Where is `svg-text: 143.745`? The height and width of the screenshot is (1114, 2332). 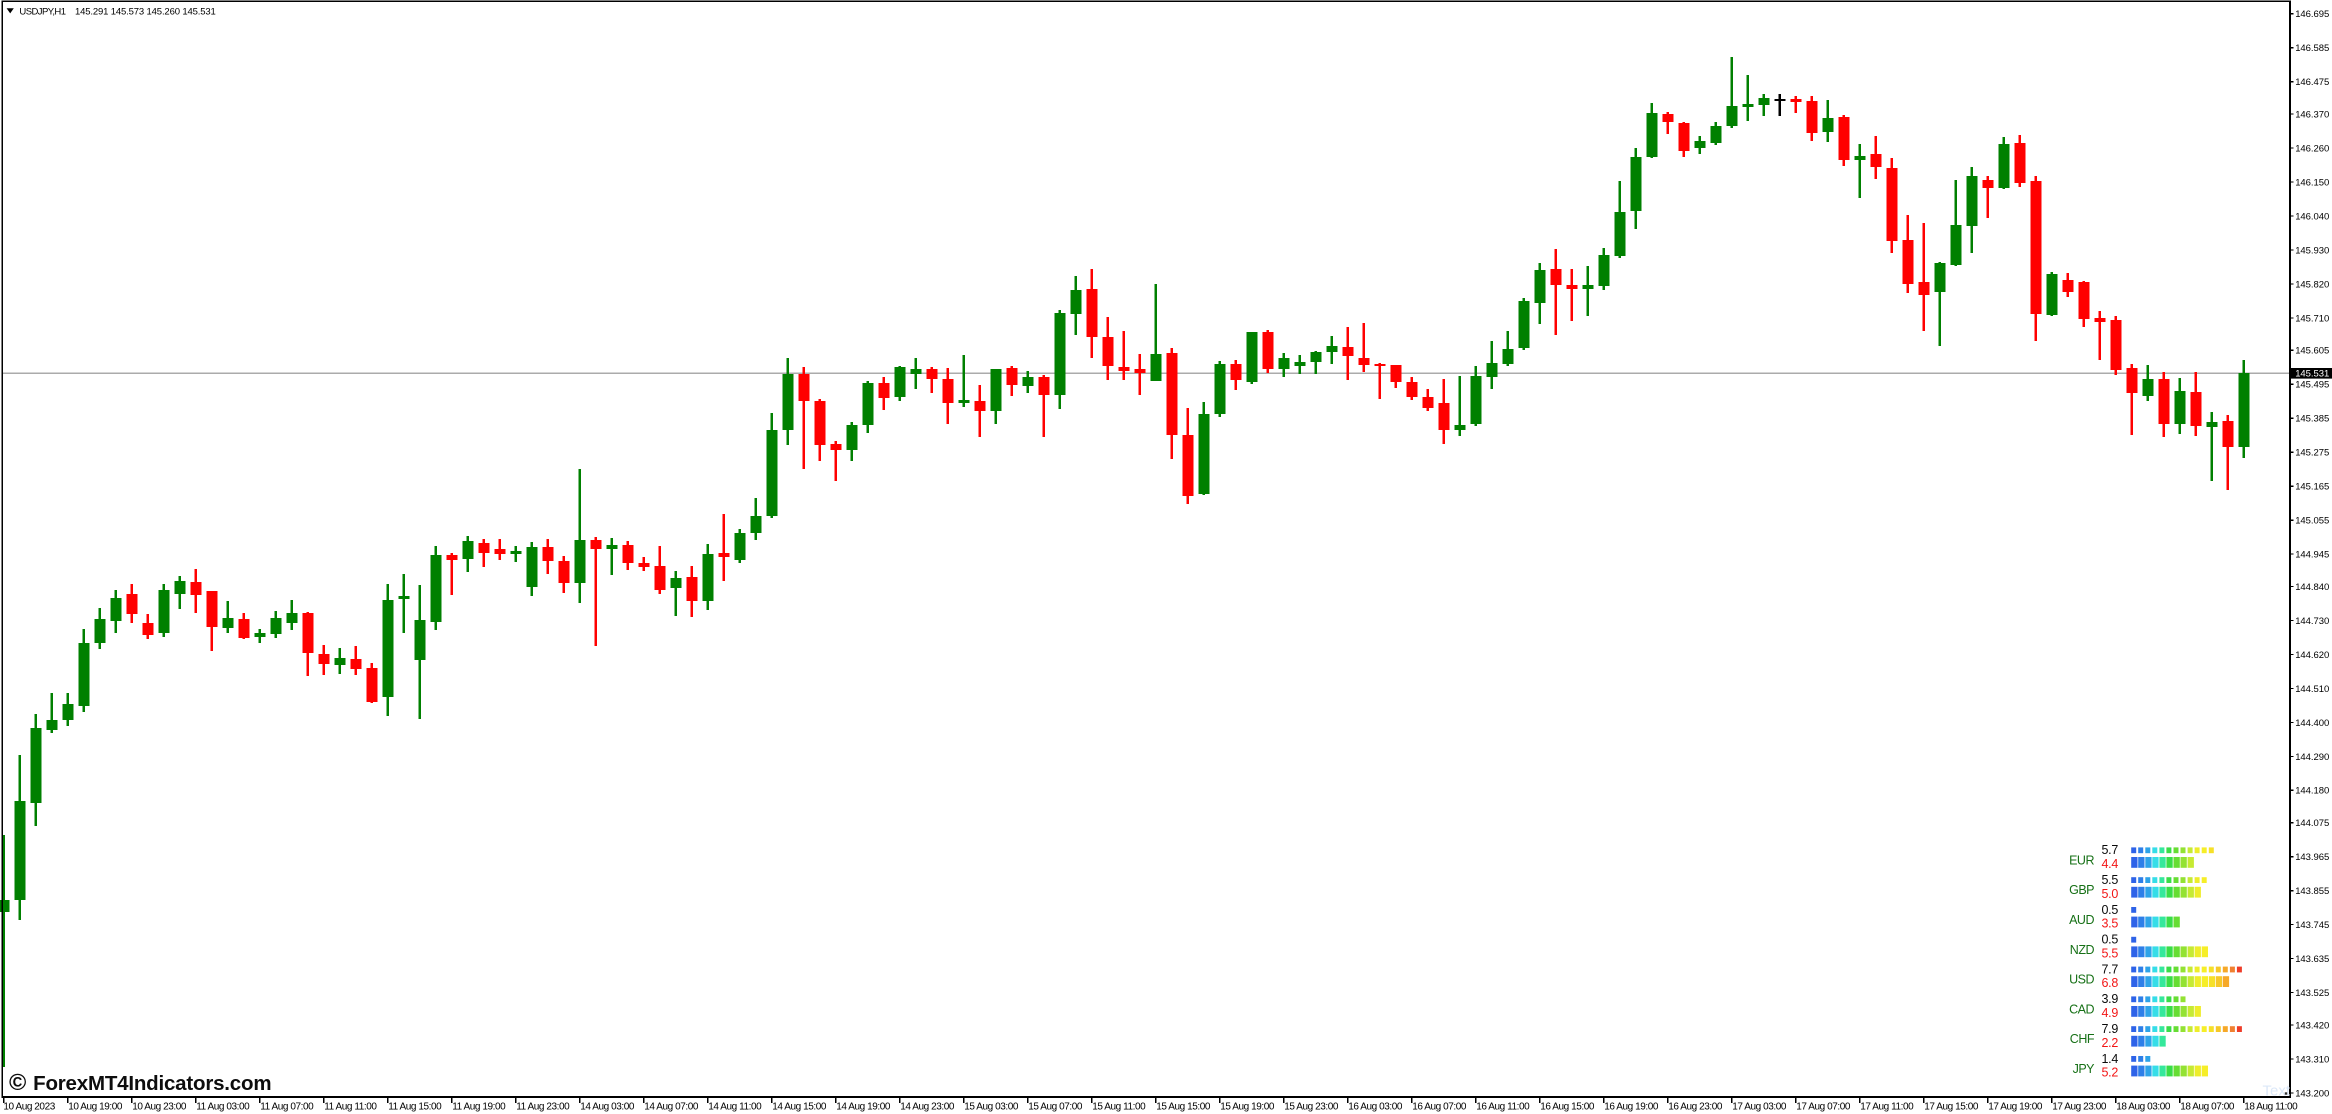 svg-text: 143.745 is located at coordinates (2312, 925).